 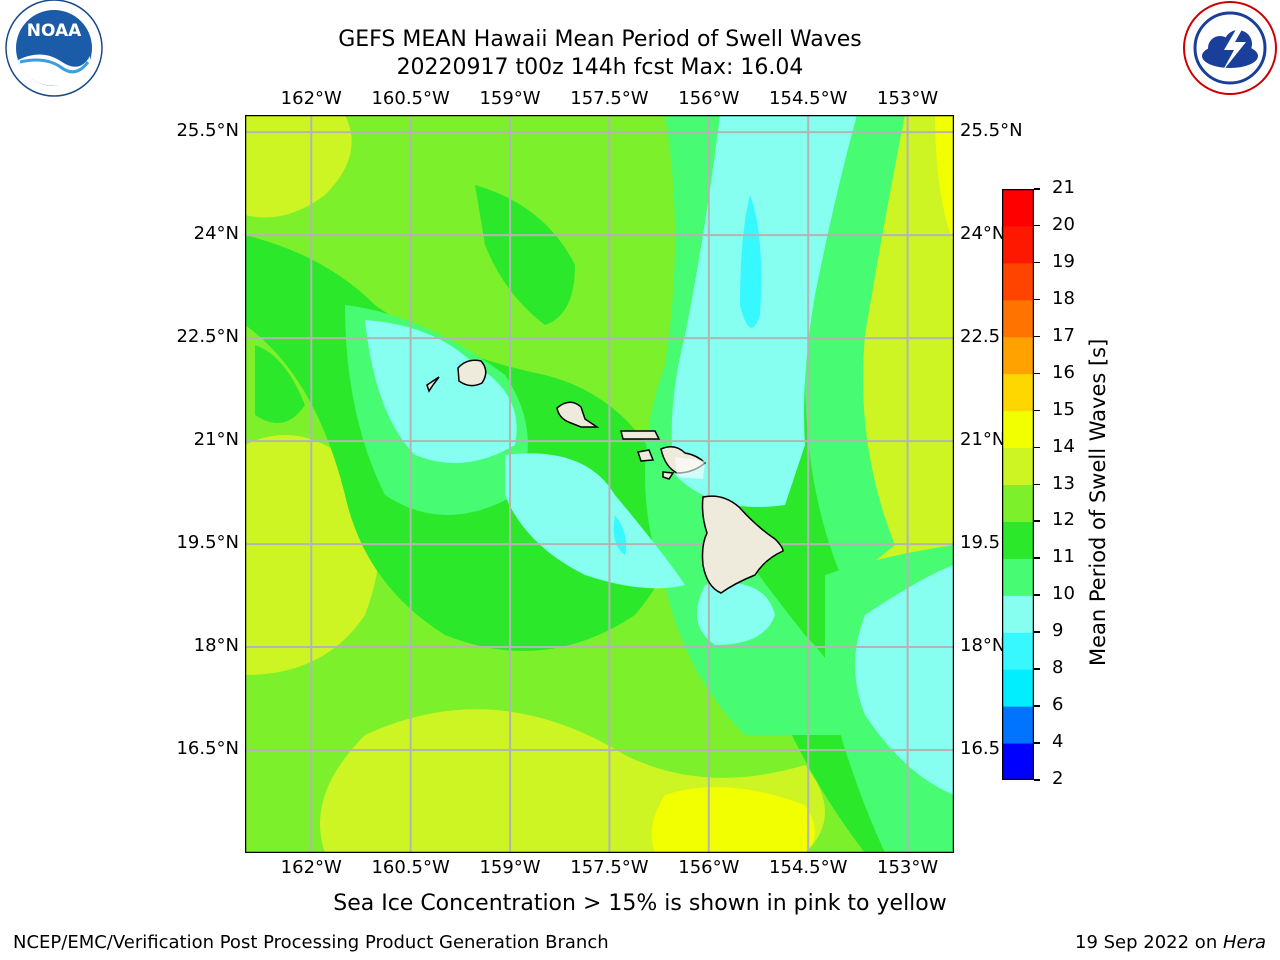 What do you see at coordinates (1058, 778) in the screenshot?
I see `colorbar-tick-label: 2` at bounding box center [1058, 778].